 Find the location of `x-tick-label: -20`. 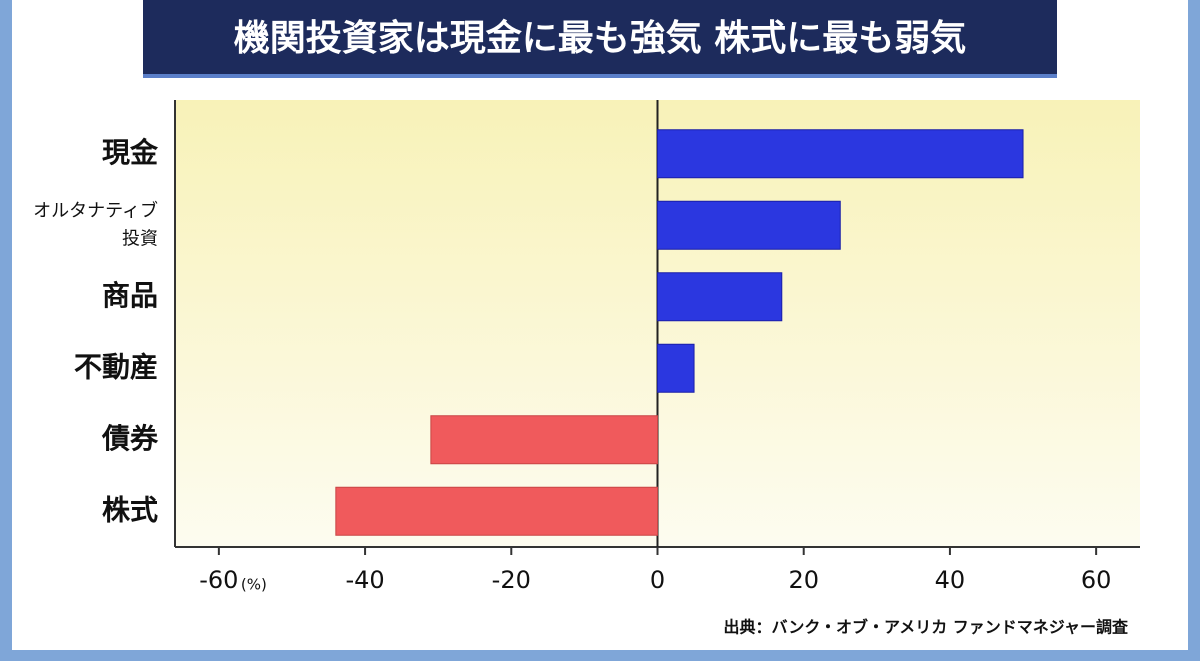

x-tick-label: -20 is located at coordinates (511, 580).